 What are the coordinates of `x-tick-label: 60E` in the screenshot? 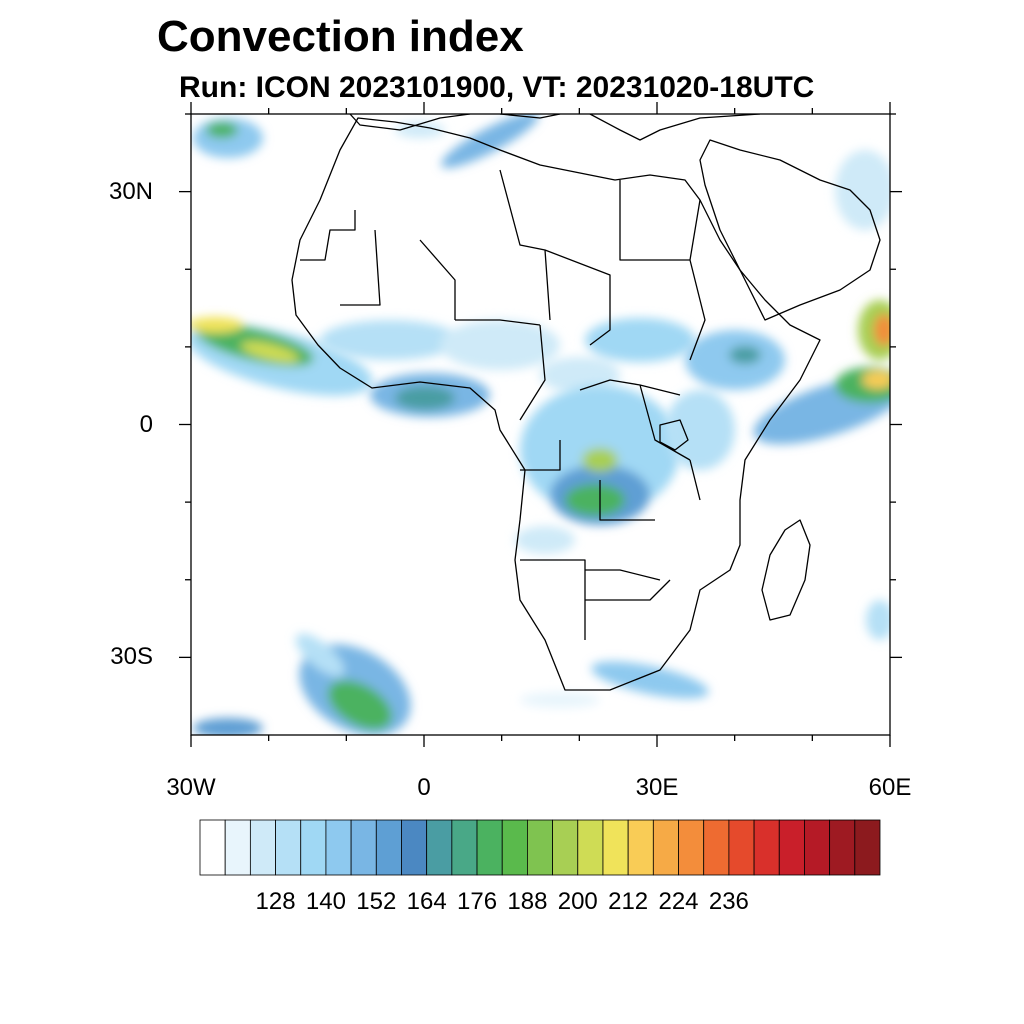 It's located at (890, 787).